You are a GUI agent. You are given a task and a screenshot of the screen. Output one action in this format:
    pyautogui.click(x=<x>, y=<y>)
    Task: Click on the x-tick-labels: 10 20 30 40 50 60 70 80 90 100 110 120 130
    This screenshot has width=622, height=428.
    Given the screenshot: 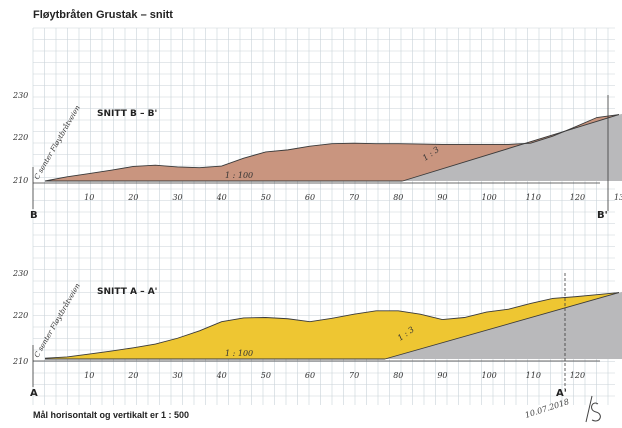 What is the action you would take?
    pyautogui.click(x=353, y=197)
    